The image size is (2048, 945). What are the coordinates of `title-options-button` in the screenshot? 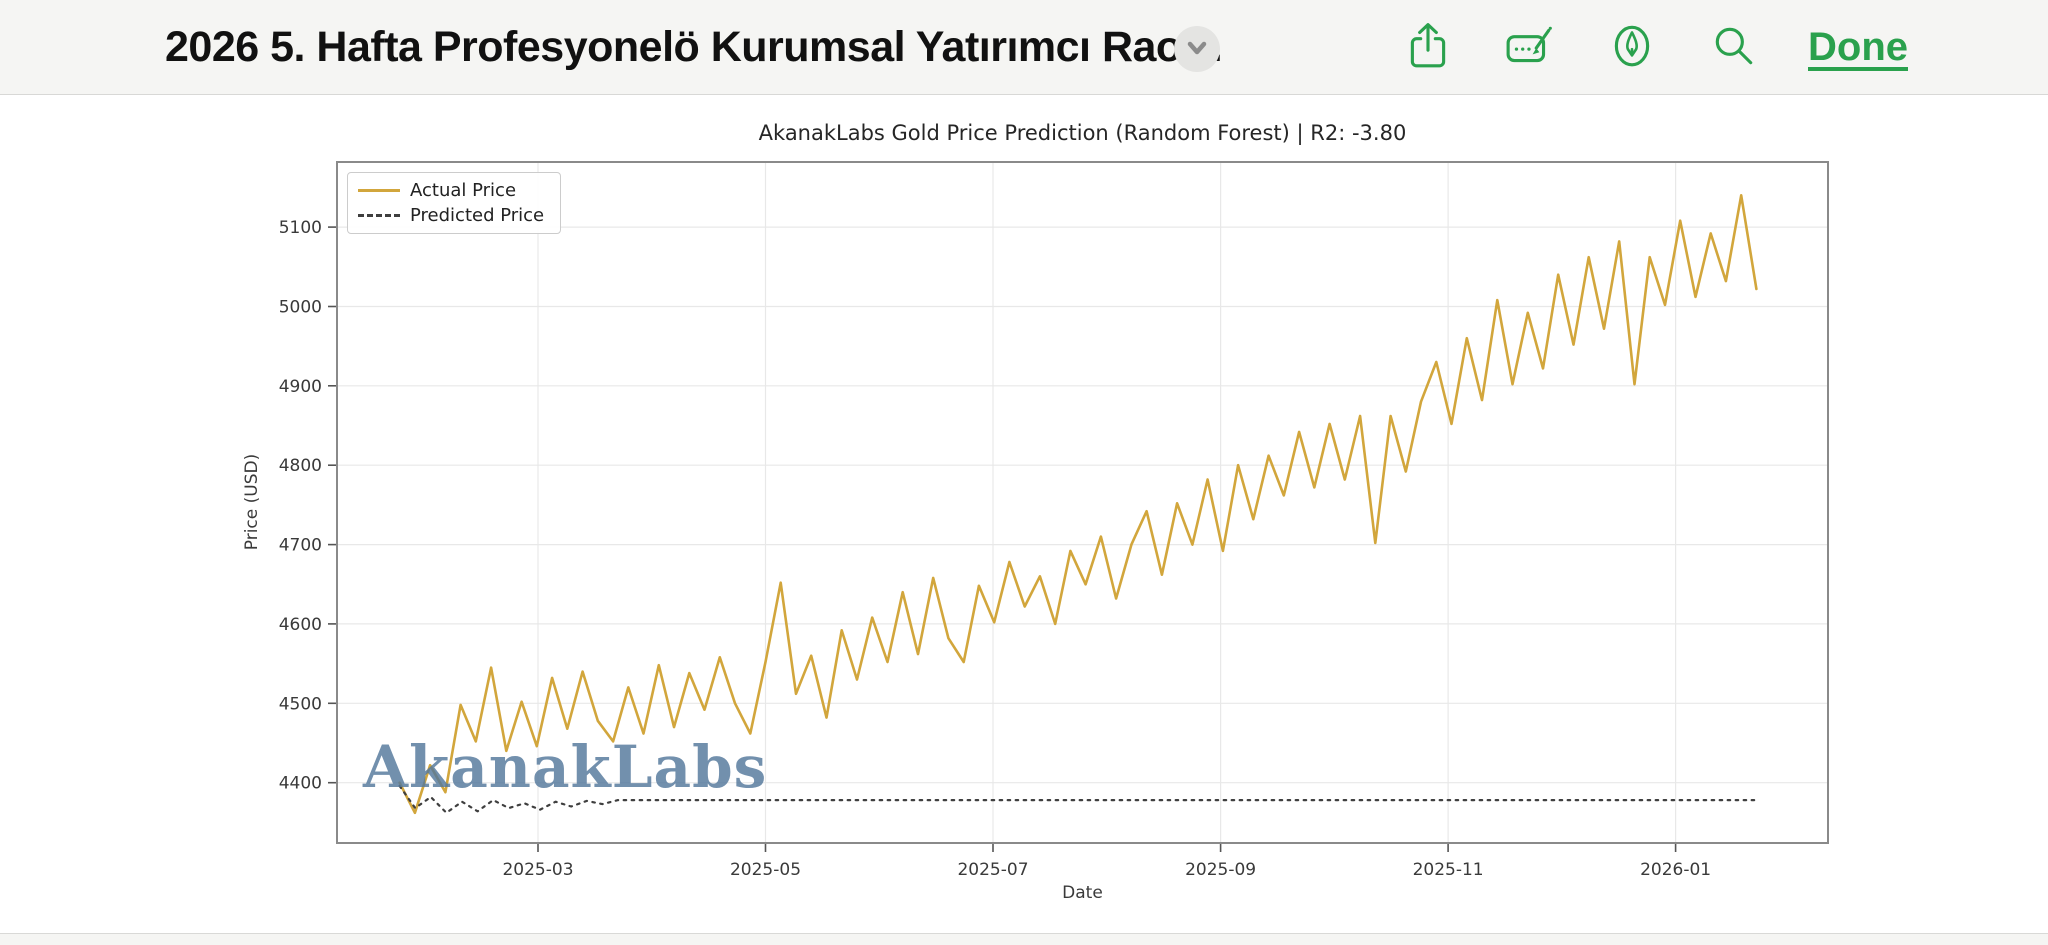 It's located at (1197, 49).